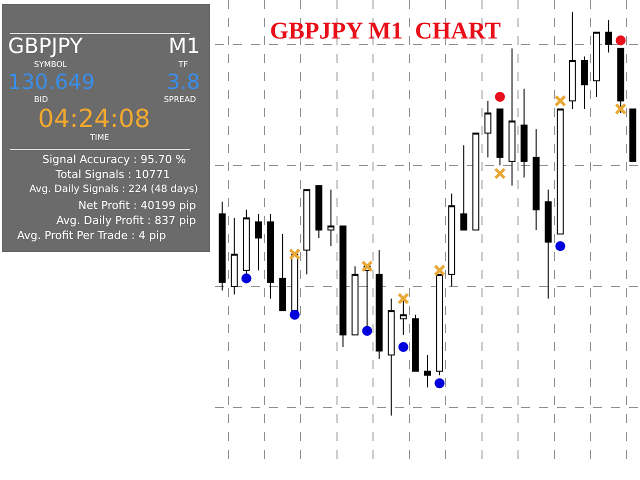 The image size is (640, 480). I want to click on text: Signal Accuracy : 95.70 %, so click(114, 159).